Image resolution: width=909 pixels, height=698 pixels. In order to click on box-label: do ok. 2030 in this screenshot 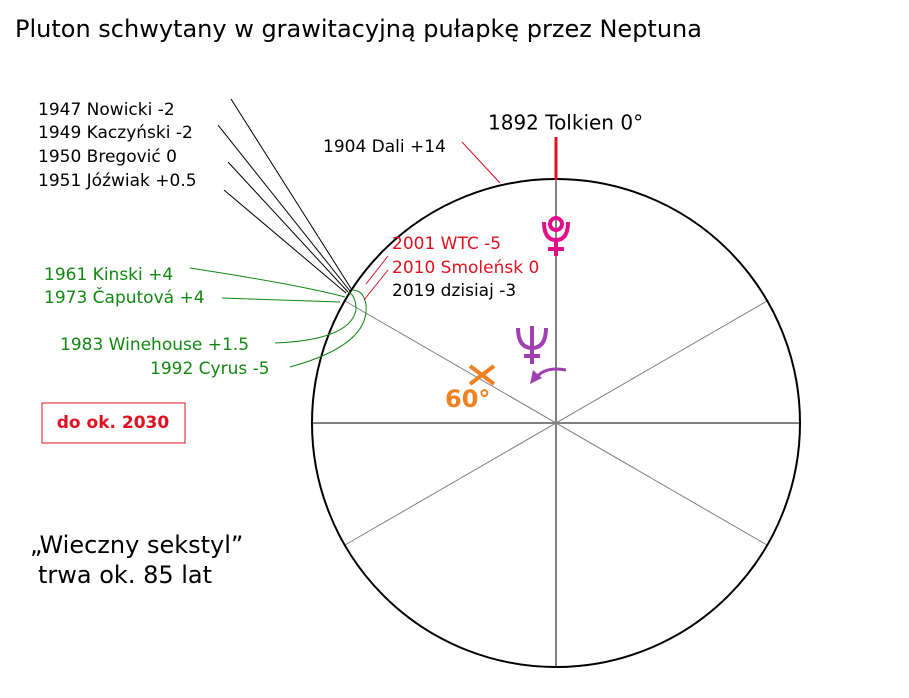, I will do `click(113, 423)`.